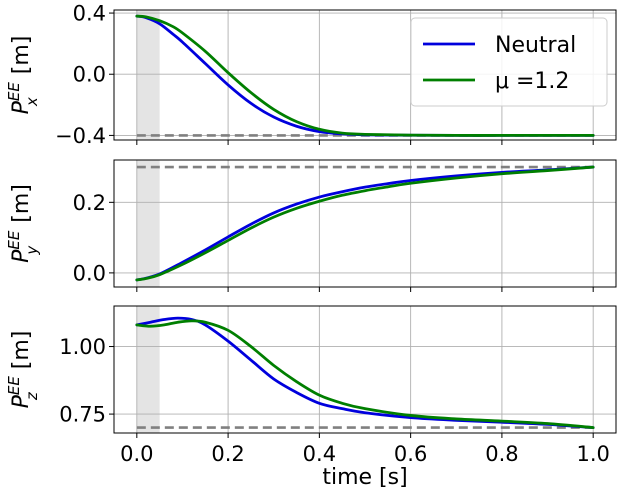 Image resolution: width=621 pixels, height=490 pixels. I want to click on y-tick-label-px: 0.0, so click(89, 75).